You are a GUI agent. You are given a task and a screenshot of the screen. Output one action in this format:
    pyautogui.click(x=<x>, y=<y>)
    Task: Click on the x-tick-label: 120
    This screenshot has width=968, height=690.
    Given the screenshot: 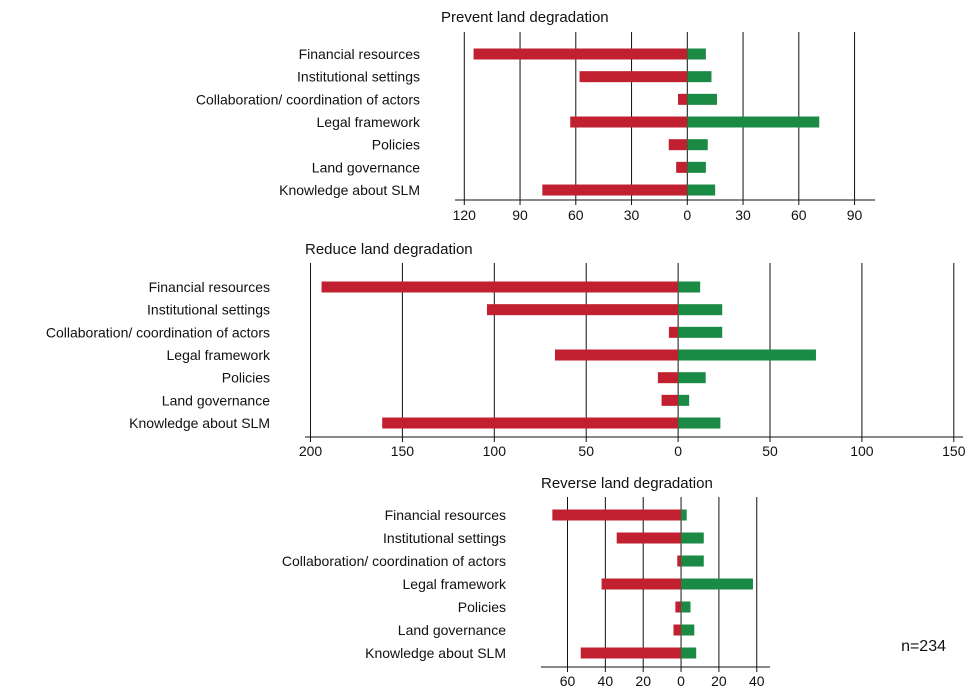 What is the action you would take?
    pyautogui.click(x=465, y=215)
    